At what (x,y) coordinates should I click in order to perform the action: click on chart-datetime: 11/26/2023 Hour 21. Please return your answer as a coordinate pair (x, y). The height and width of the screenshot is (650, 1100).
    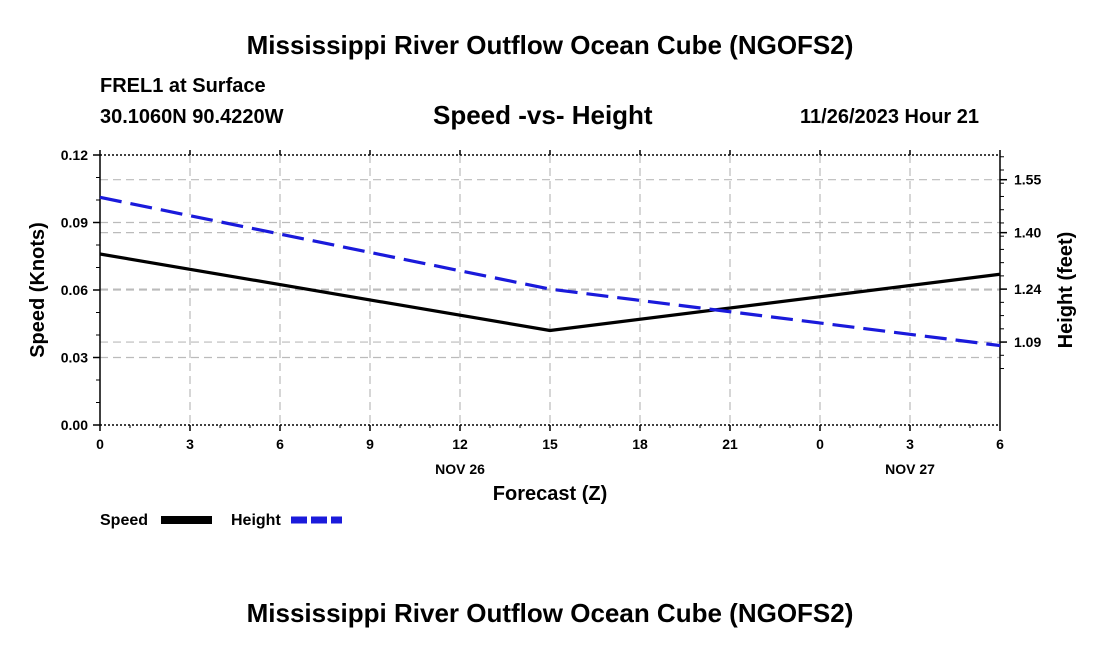
    Looking at the image, I should click on (890, 117).